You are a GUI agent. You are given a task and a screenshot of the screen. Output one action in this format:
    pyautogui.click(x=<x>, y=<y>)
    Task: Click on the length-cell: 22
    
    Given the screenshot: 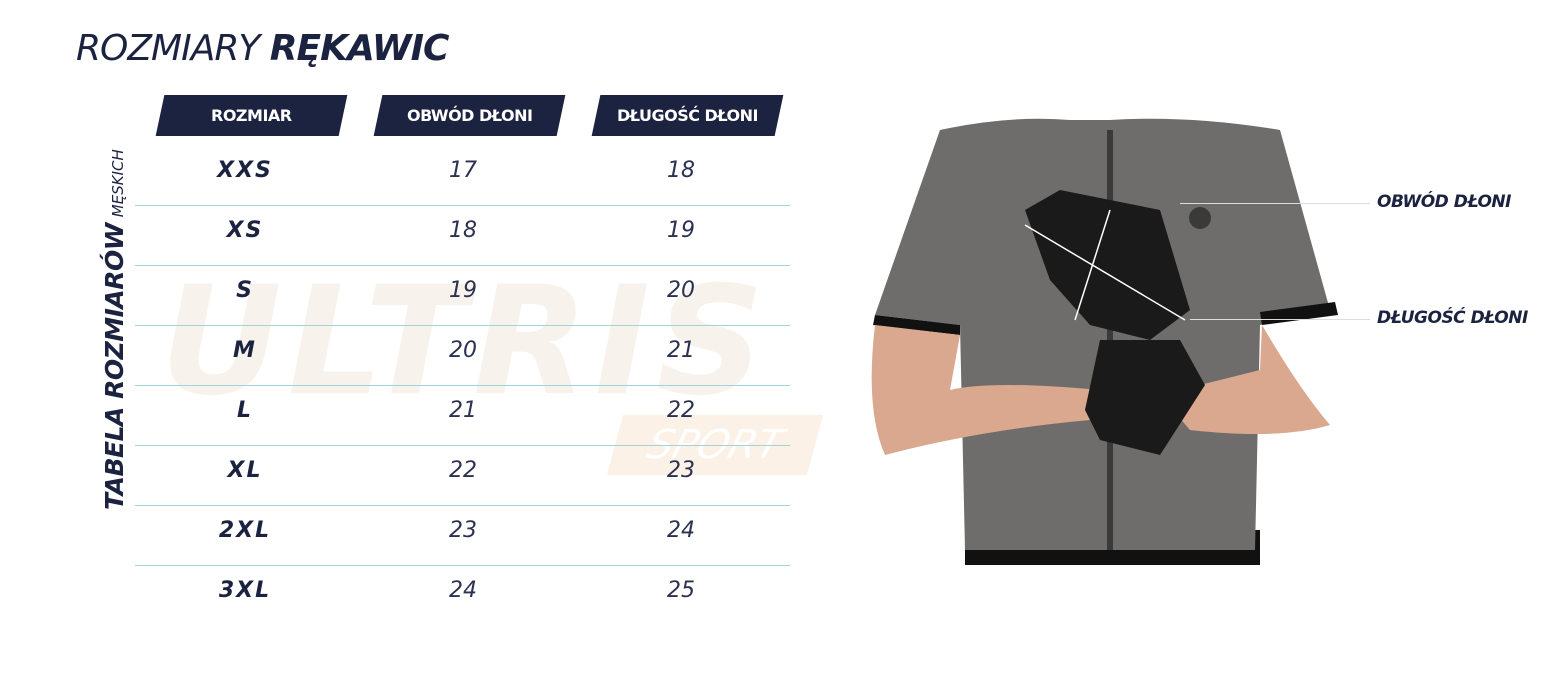 What is the action you would take?
    pyautogui.click(x=681, y=410)
    